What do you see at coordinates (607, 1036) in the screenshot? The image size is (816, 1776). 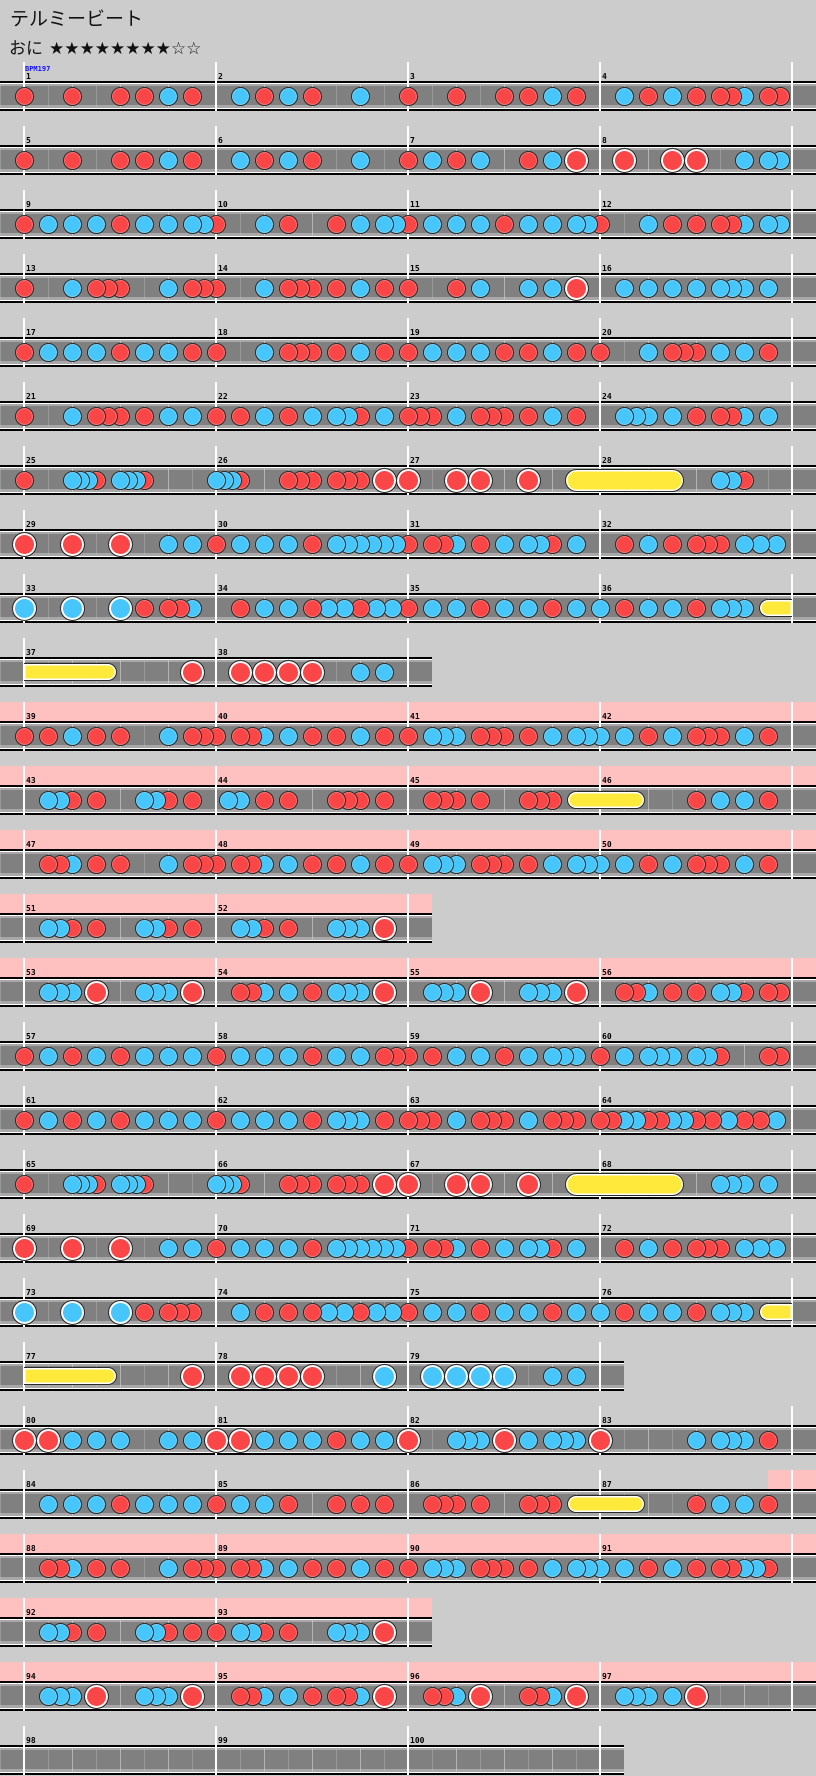 I see `measure-number: 60` at bounding box center [607, 1036].